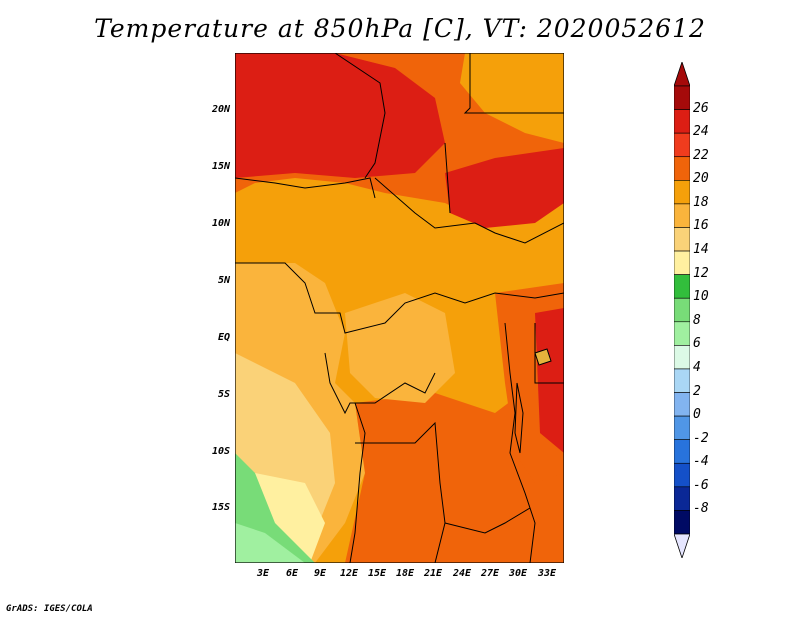 This screenshot has width=800, height=618. What do you see at coordinates (701, 273) in the screenshot?
I see `colorbar-label: 12` at bounding box center [701, 273].